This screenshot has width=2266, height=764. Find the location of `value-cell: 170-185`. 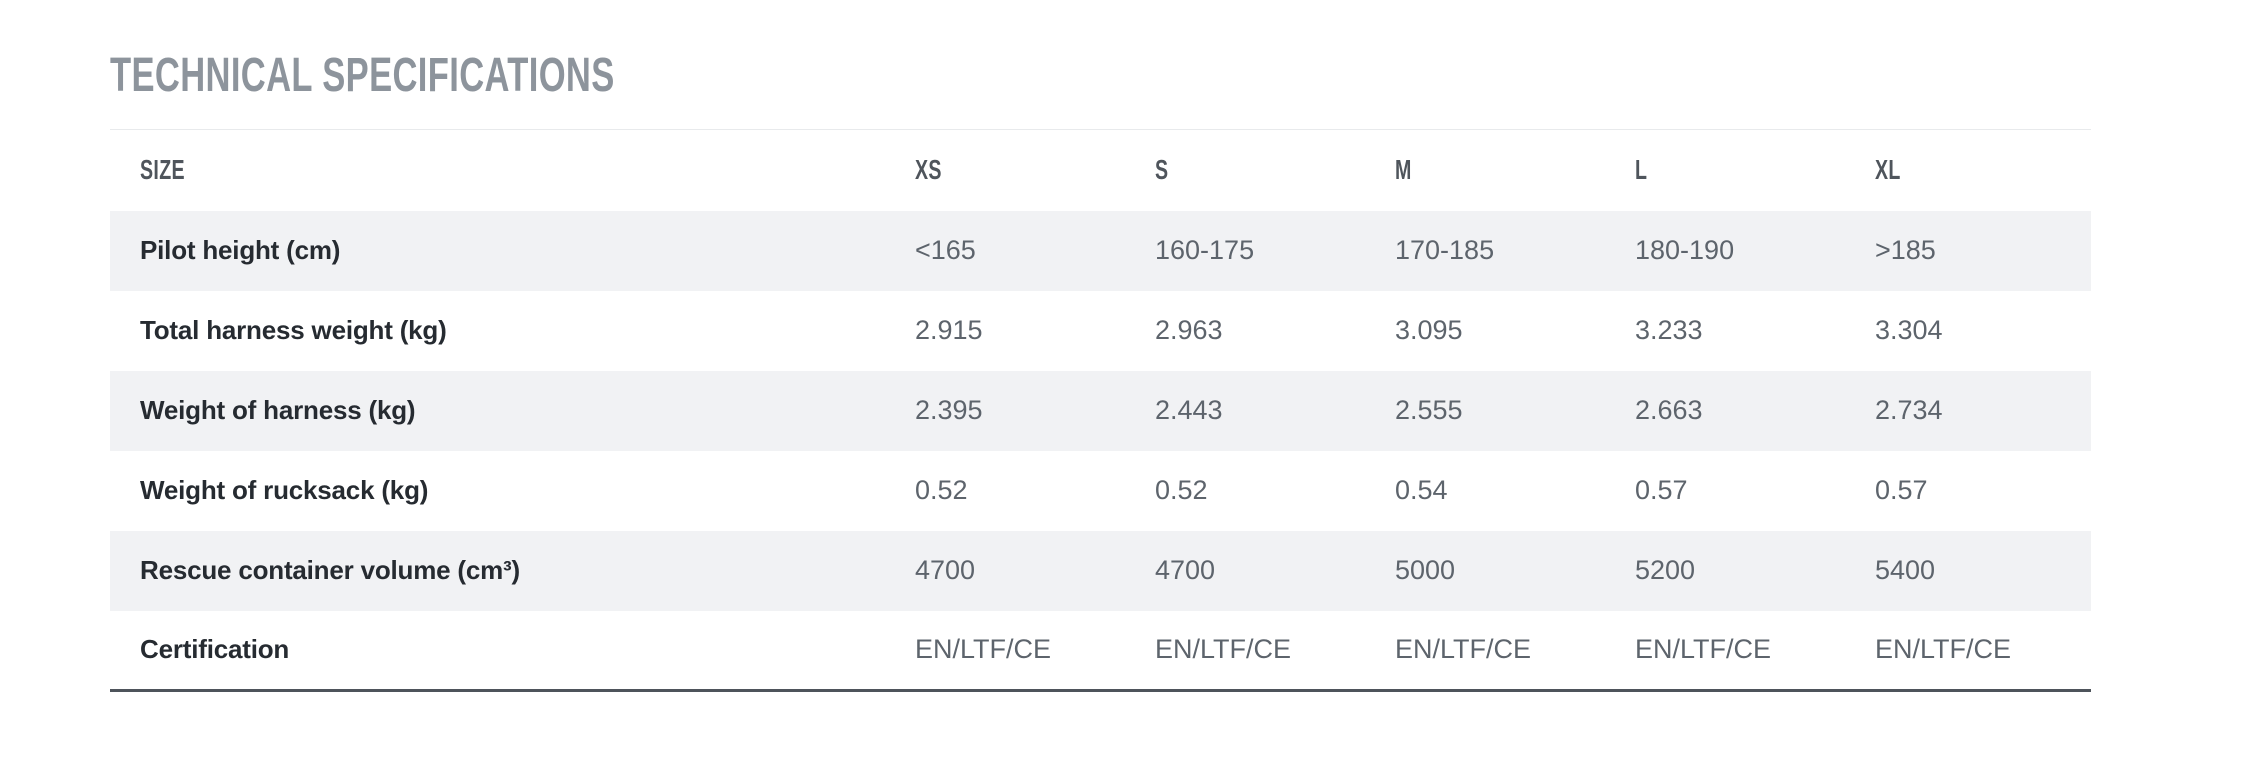

value-cell: 170-185 is located at coordinates (1445, 250).